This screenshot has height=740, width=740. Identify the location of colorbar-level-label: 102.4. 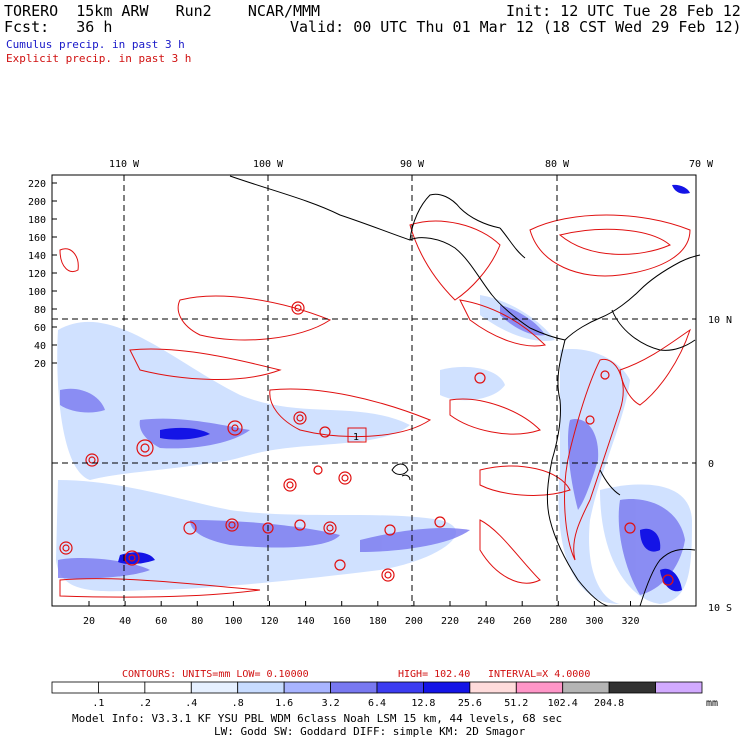
(563, 703).